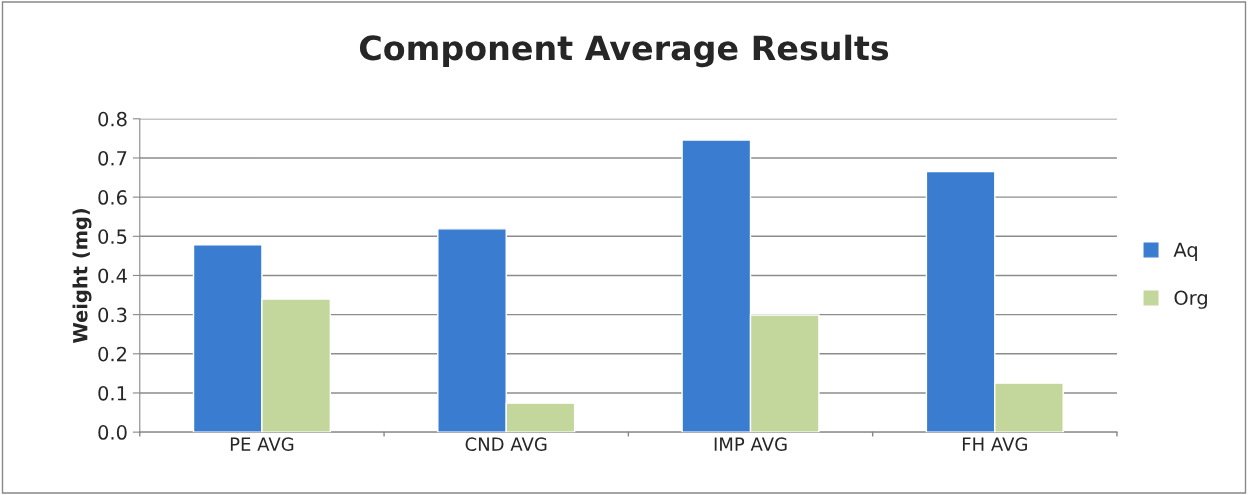  What do you see at coordinates (262, 444) in the screenshot?
I see `x-tick-label: PE AVG` at bounding box center [262, 444].